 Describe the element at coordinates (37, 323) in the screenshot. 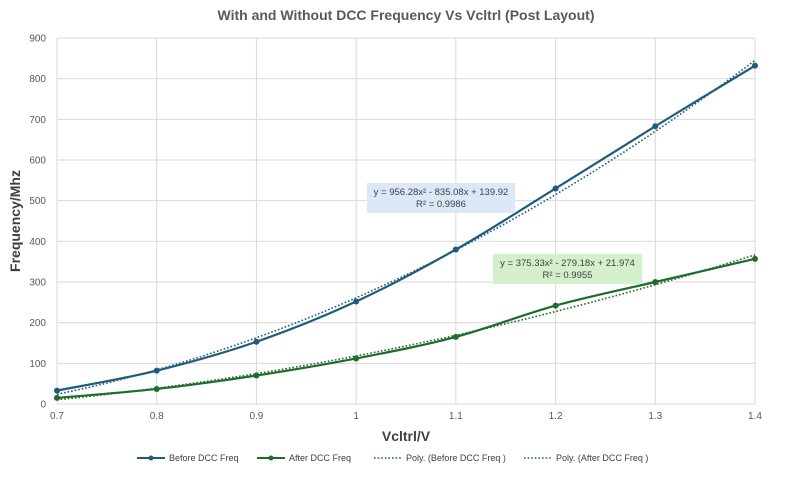

I see `y-tick-label: 200` at that location.